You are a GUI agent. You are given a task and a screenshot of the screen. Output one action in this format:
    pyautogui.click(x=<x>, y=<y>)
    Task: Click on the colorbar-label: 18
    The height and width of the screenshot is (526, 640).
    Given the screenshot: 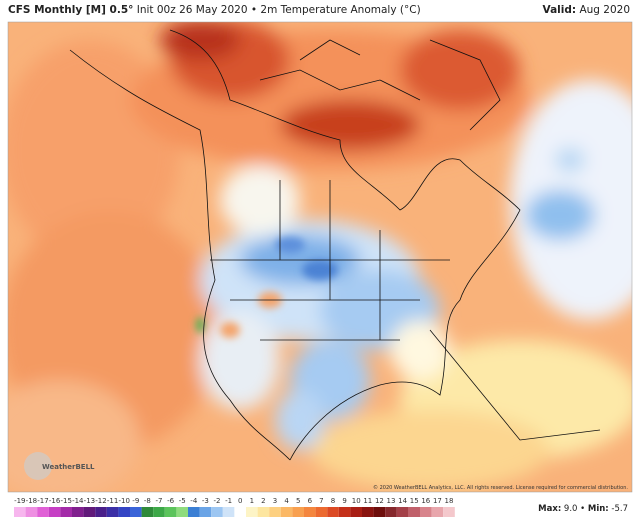 What is the action you would take?
    pyautogui.click(x=449, y=501)
    